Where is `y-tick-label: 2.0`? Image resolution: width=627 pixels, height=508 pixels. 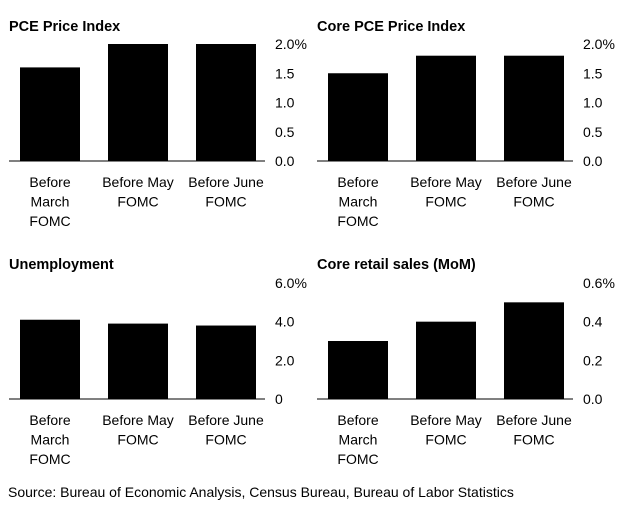
y-tick-label: 2.0 is located at coordinates (285, 360).